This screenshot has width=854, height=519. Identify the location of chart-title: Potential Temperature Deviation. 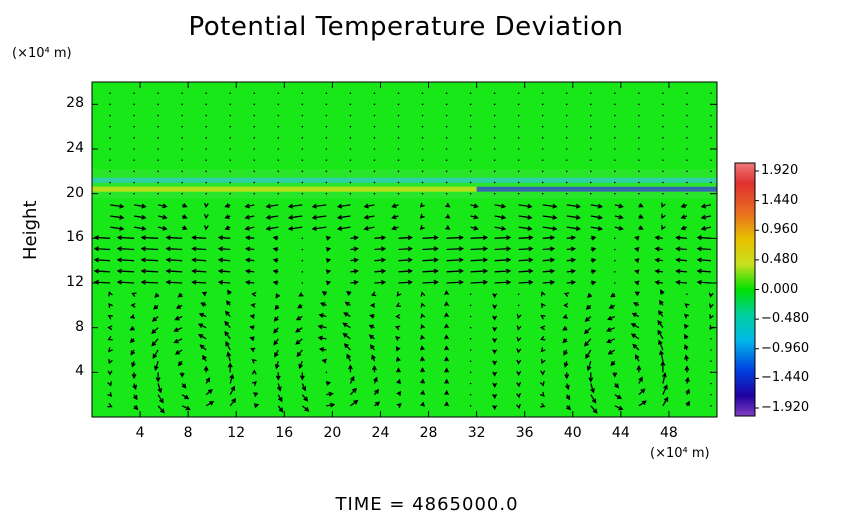
(406, 27).